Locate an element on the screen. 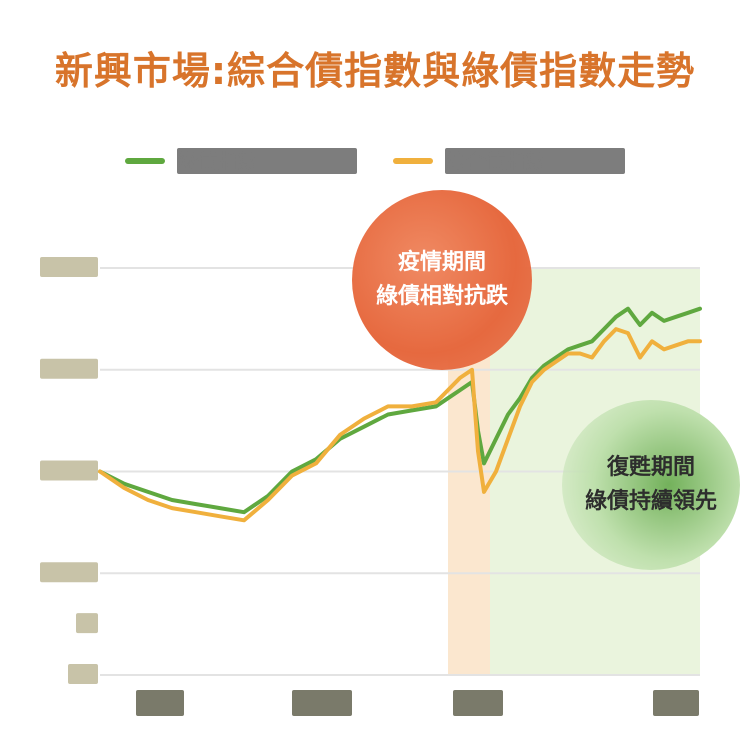 The width and height of the screenshot is (750, 750). legend-item-green: 綠債指數 is located at coordinates (241, 161).